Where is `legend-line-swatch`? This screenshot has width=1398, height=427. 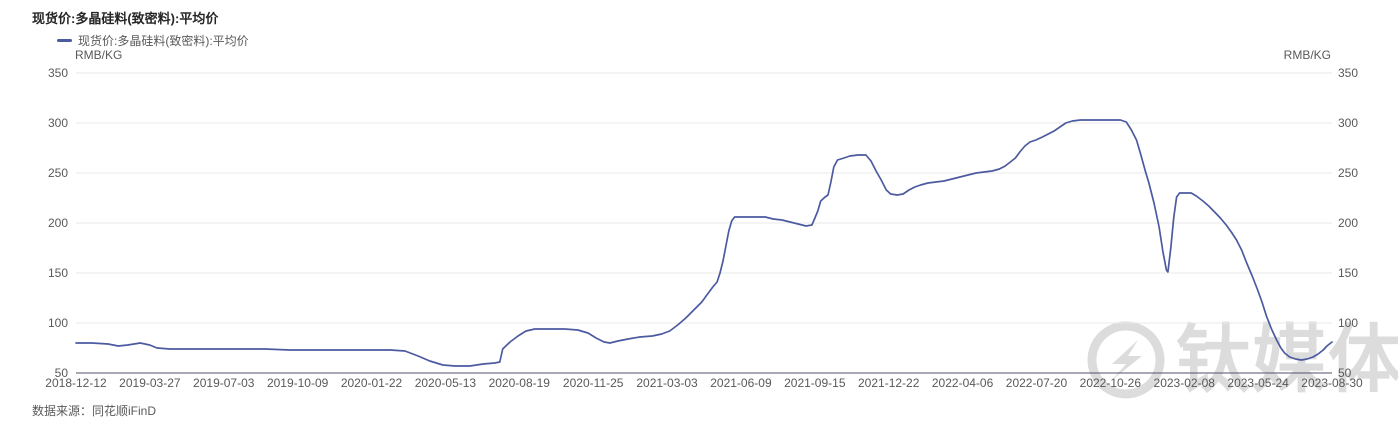
legend-line-swatch is located at coordinates (64, 40).